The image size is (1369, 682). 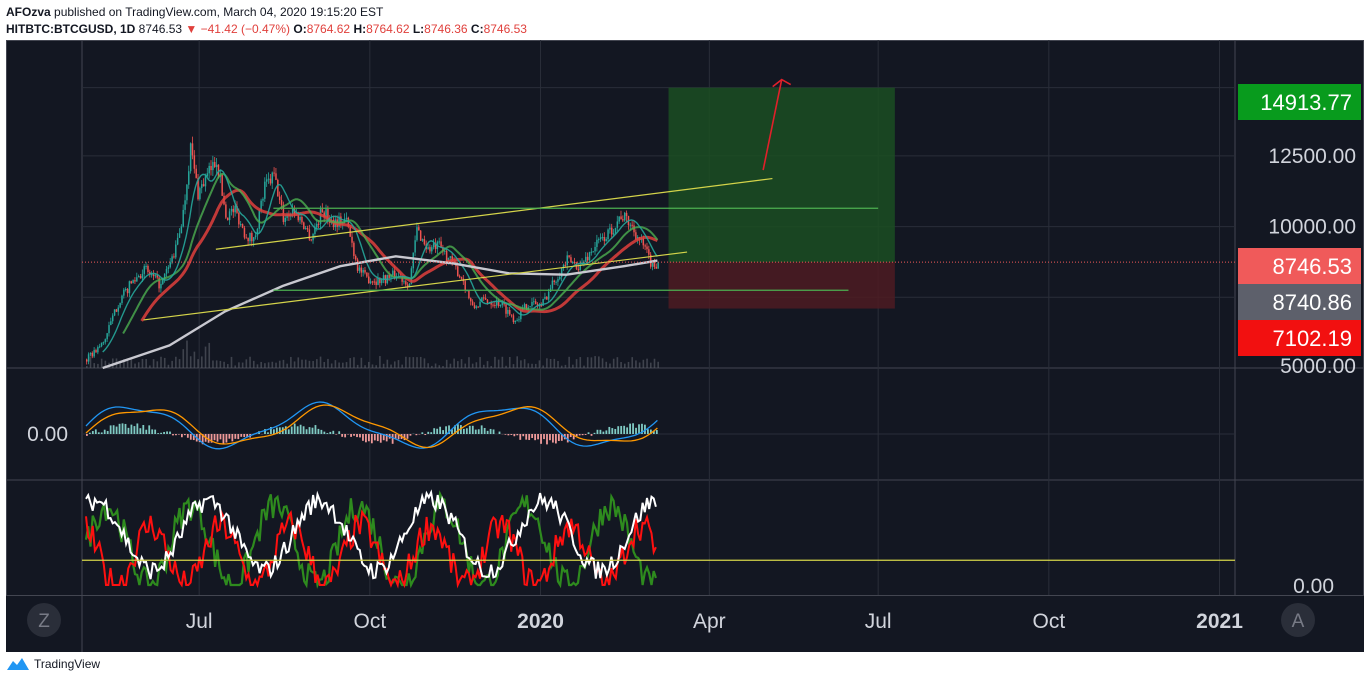 What do you see at coordinates (18, 664) in the screenshot?
I see `tradingview-logo-icon` at bounding box center [18, 664].